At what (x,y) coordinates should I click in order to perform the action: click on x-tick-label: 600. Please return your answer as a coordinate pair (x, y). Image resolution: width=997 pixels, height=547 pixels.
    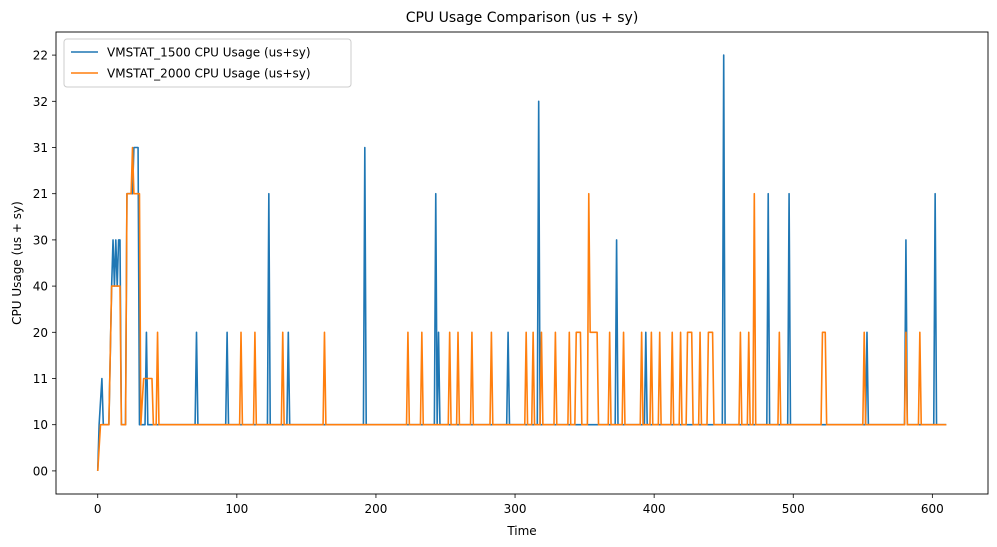
    Looking at the image, I should click on (932, 509).